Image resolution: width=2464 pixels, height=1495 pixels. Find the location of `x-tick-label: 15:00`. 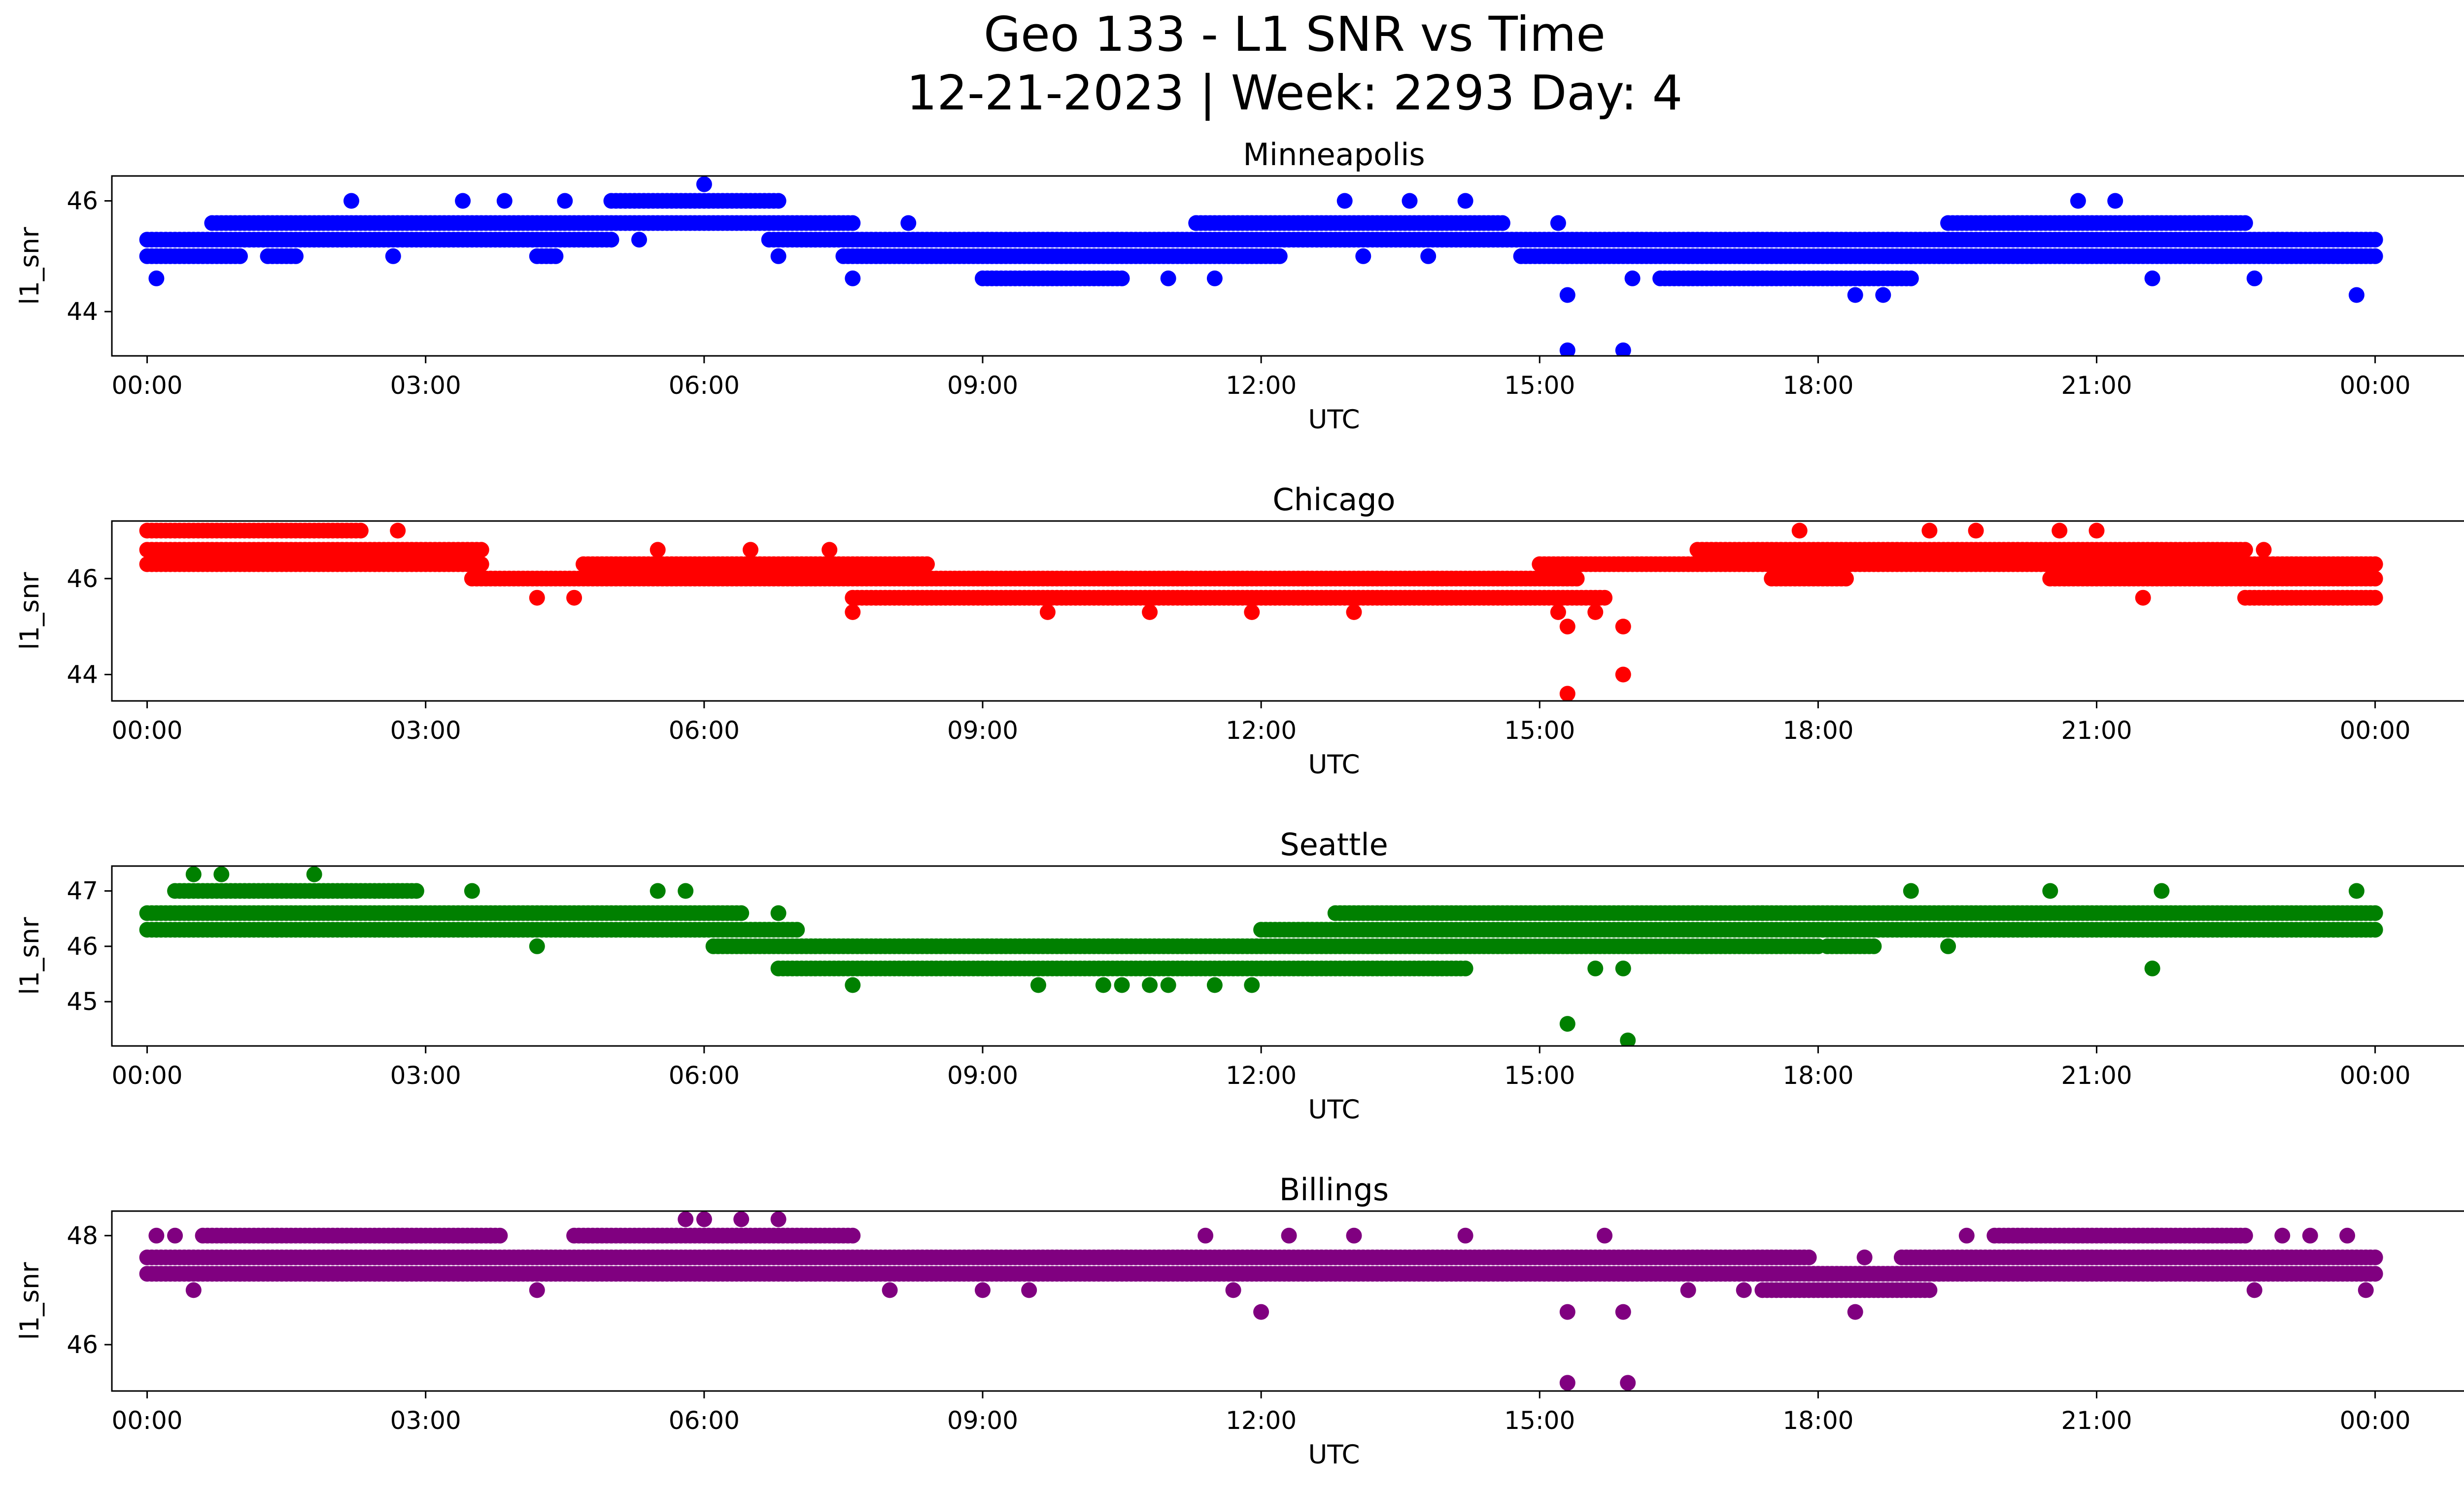

x-tick-label: 15:00 is located at coordinates (1539, 1075).